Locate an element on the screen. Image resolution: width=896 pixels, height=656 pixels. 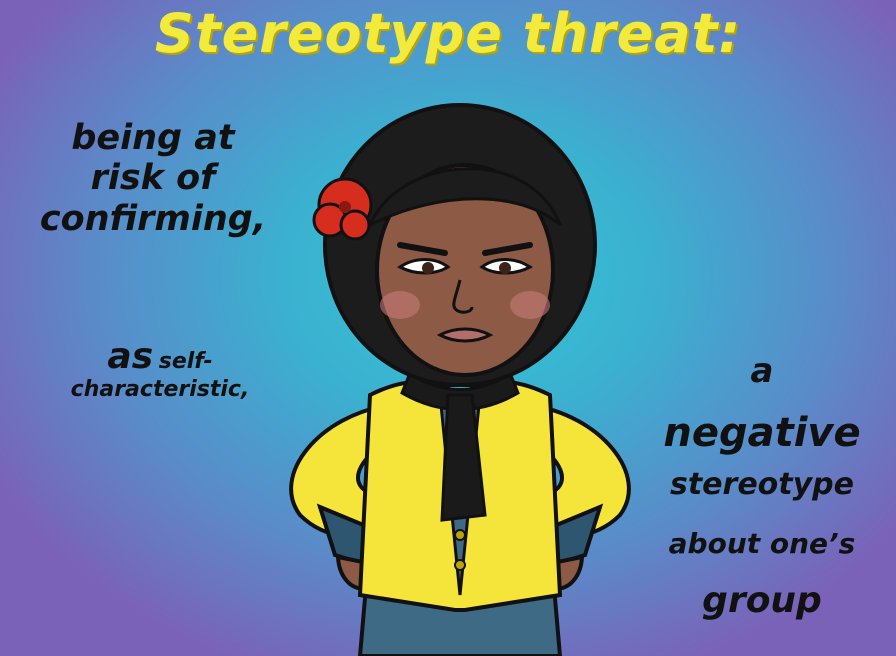
definition-left-bottom: as self- characteristic, is located at coordinates (160, 369).